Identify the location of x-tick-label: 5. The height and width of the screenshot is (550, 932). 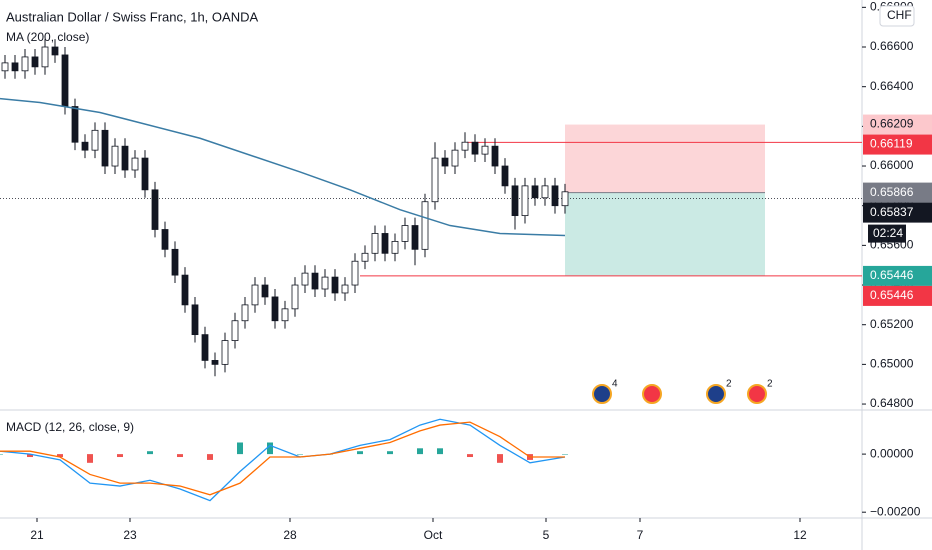
(546, 535).